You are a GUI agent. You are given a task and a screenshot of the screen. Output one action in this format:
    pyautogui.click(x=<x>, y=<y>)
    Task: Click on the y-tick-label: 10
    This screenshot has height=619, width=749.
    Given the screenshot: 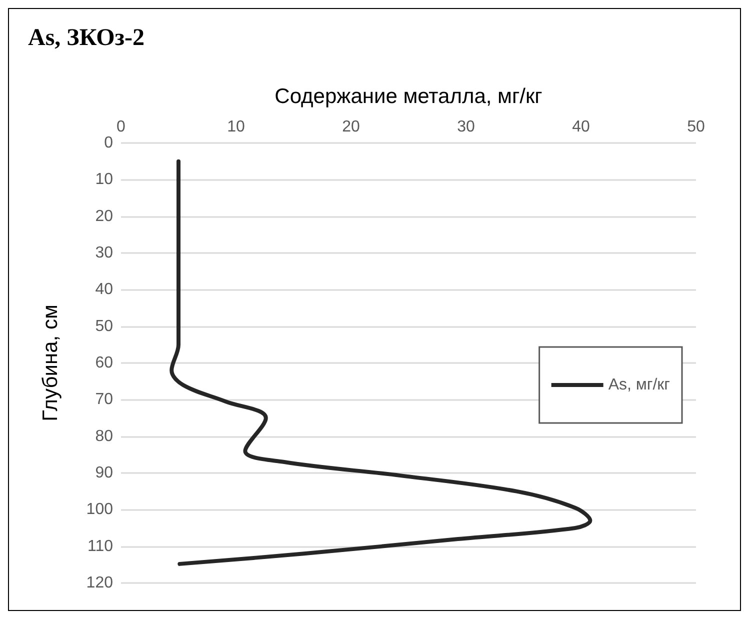 What is the action you would take?
    pyautogui.click(x=104, y=179)
    